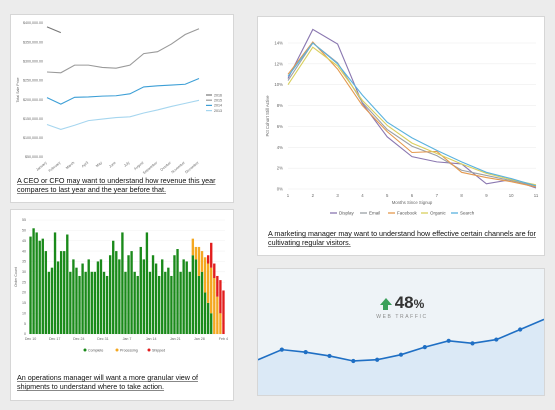 The height and width of the screenshot is (410, 555). Describe the element at coordinates (267, 116) in the screenshot. I see `y-axis-label: Pct Cohort Still Active` at that location.